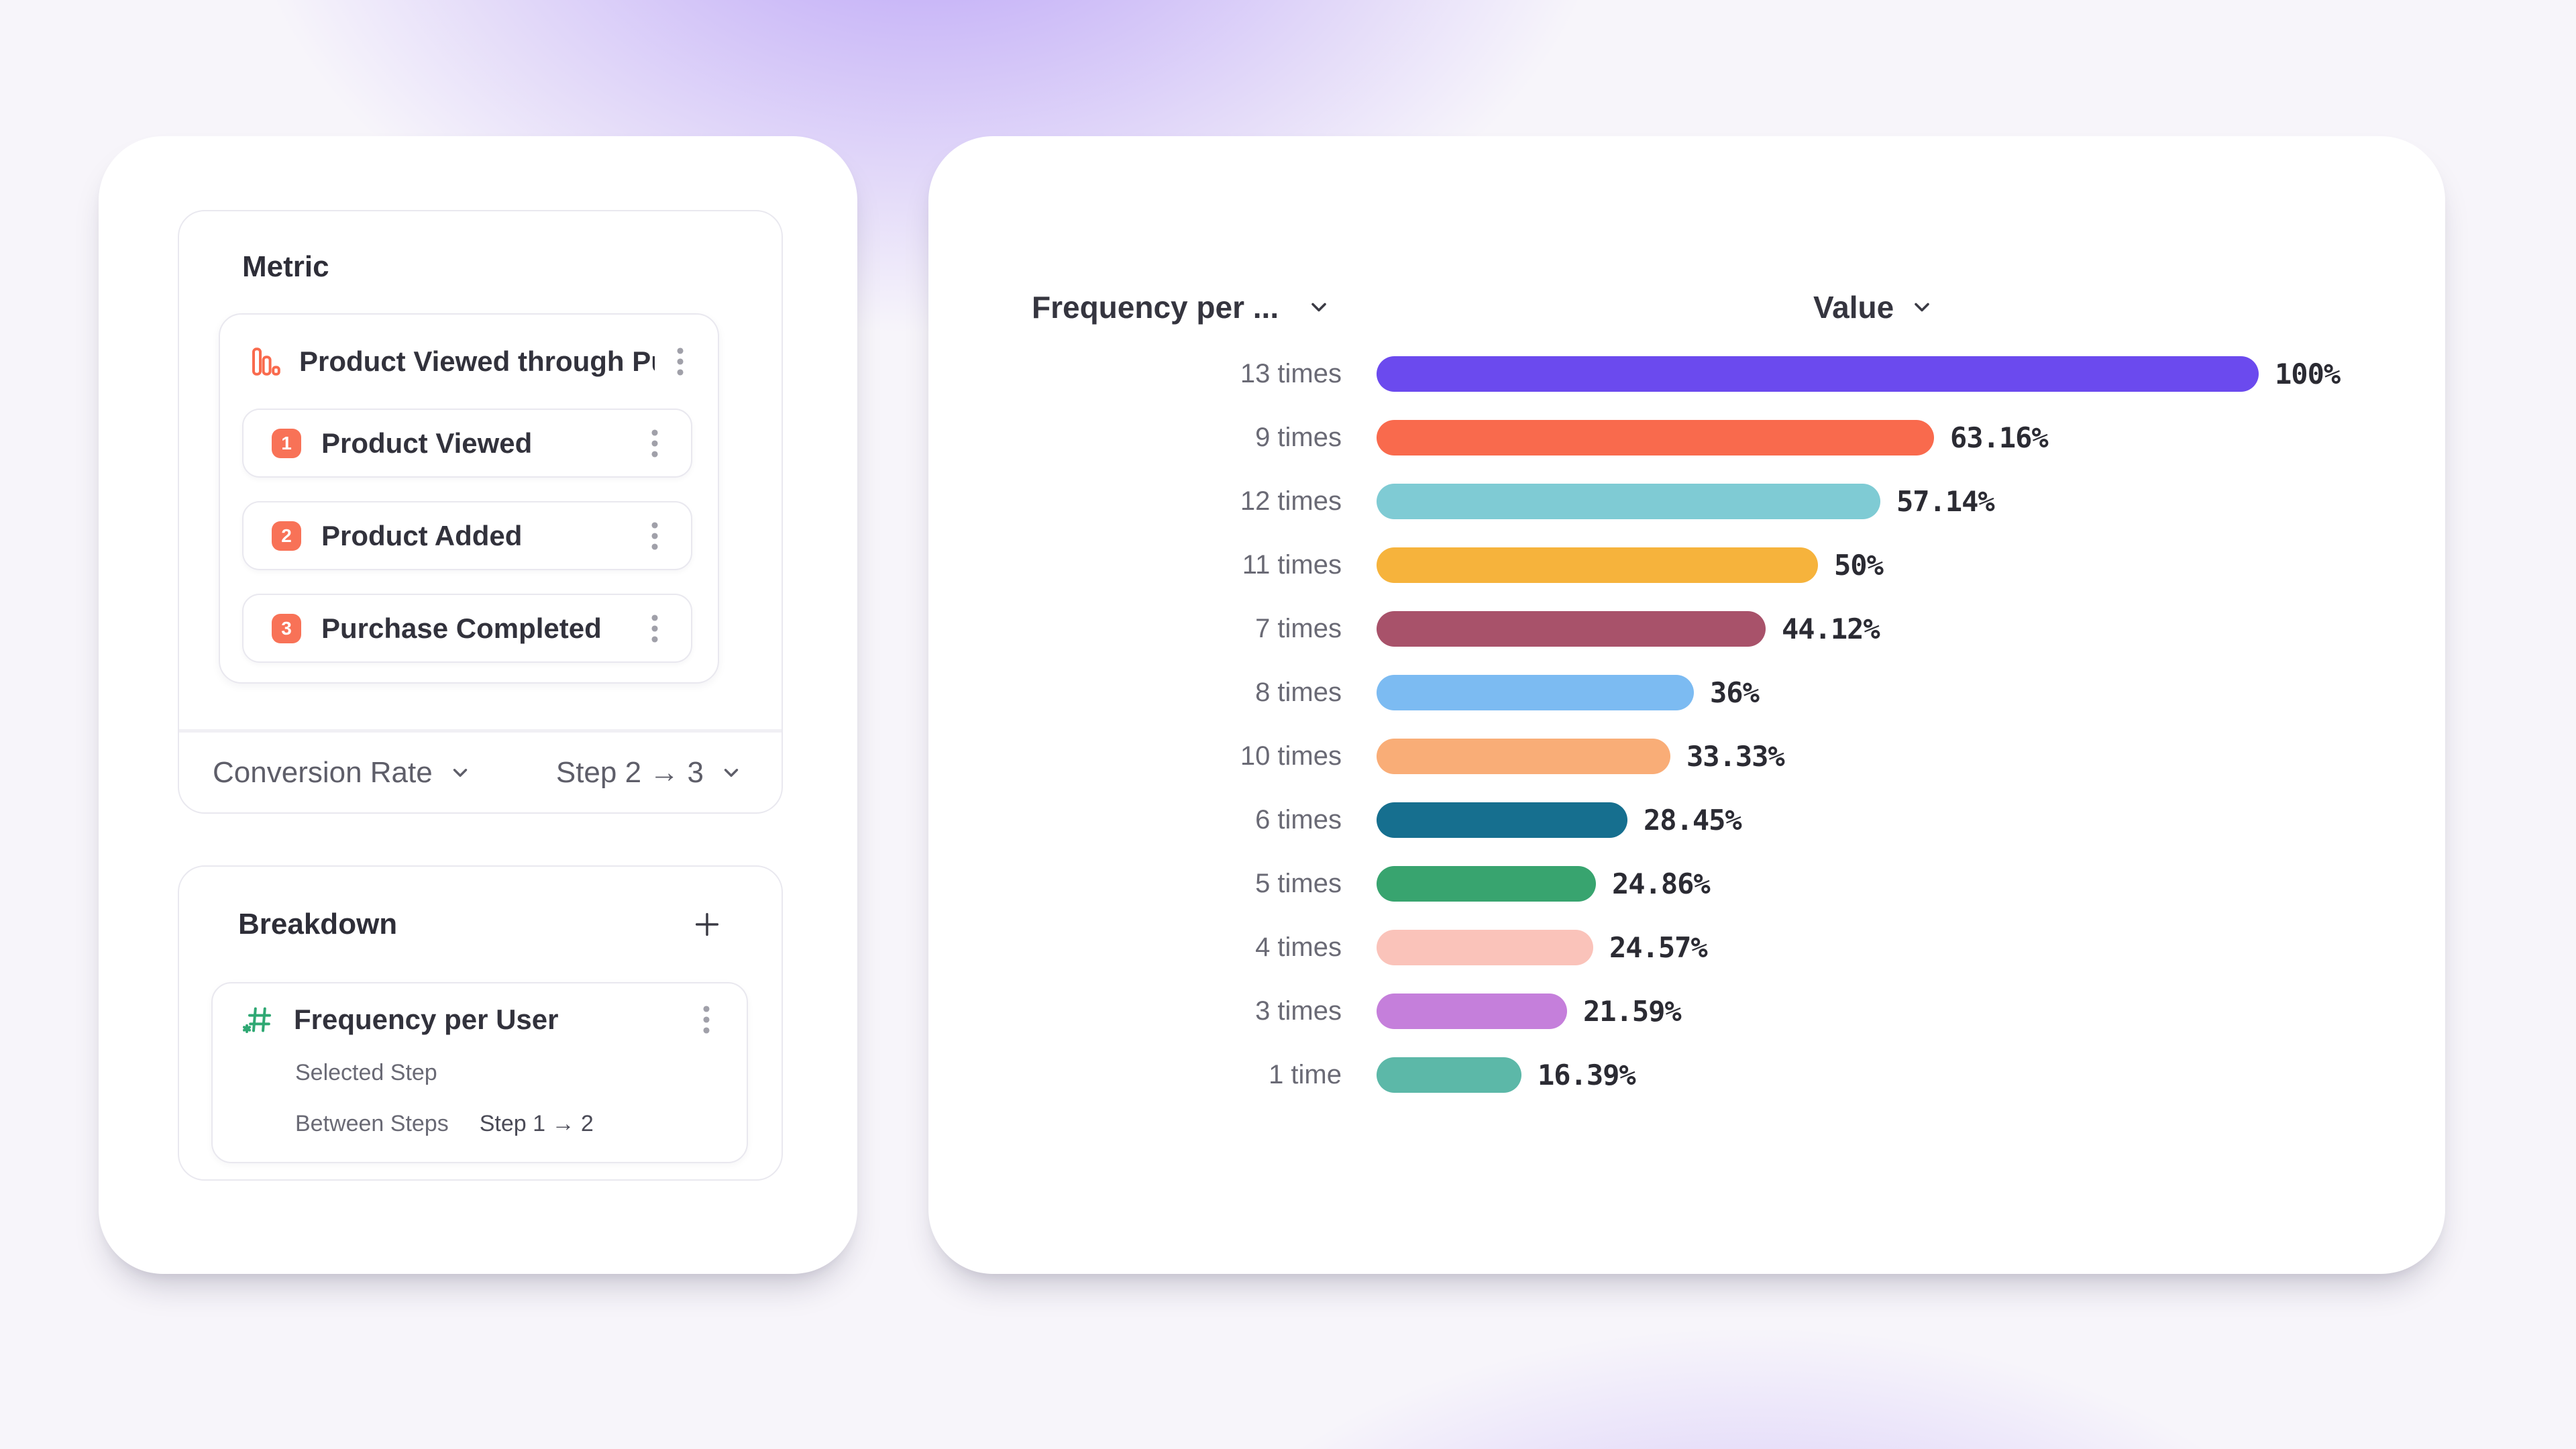 The image size is (2576, 1449). What do you see at coordinates (1298, 692) in the screenshot?
I see `bar-category-label: 8 times` at bounding box center [1298, 692].